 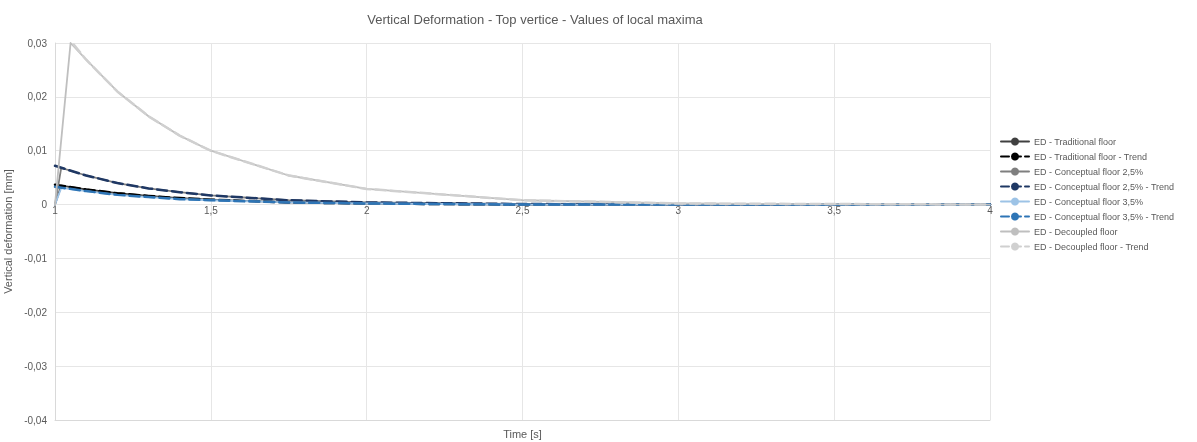 I want to click on y-tick-label: 0, so click(x=44, y=205).